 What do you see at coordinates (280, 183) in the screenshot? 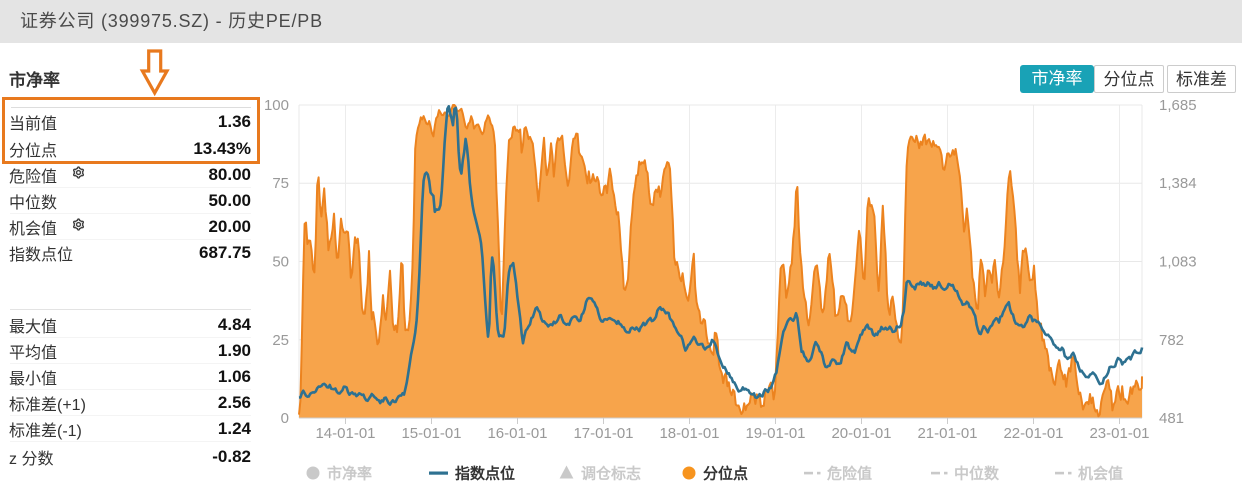
I see `svg-text: 75` at bounding box center [280, 183].